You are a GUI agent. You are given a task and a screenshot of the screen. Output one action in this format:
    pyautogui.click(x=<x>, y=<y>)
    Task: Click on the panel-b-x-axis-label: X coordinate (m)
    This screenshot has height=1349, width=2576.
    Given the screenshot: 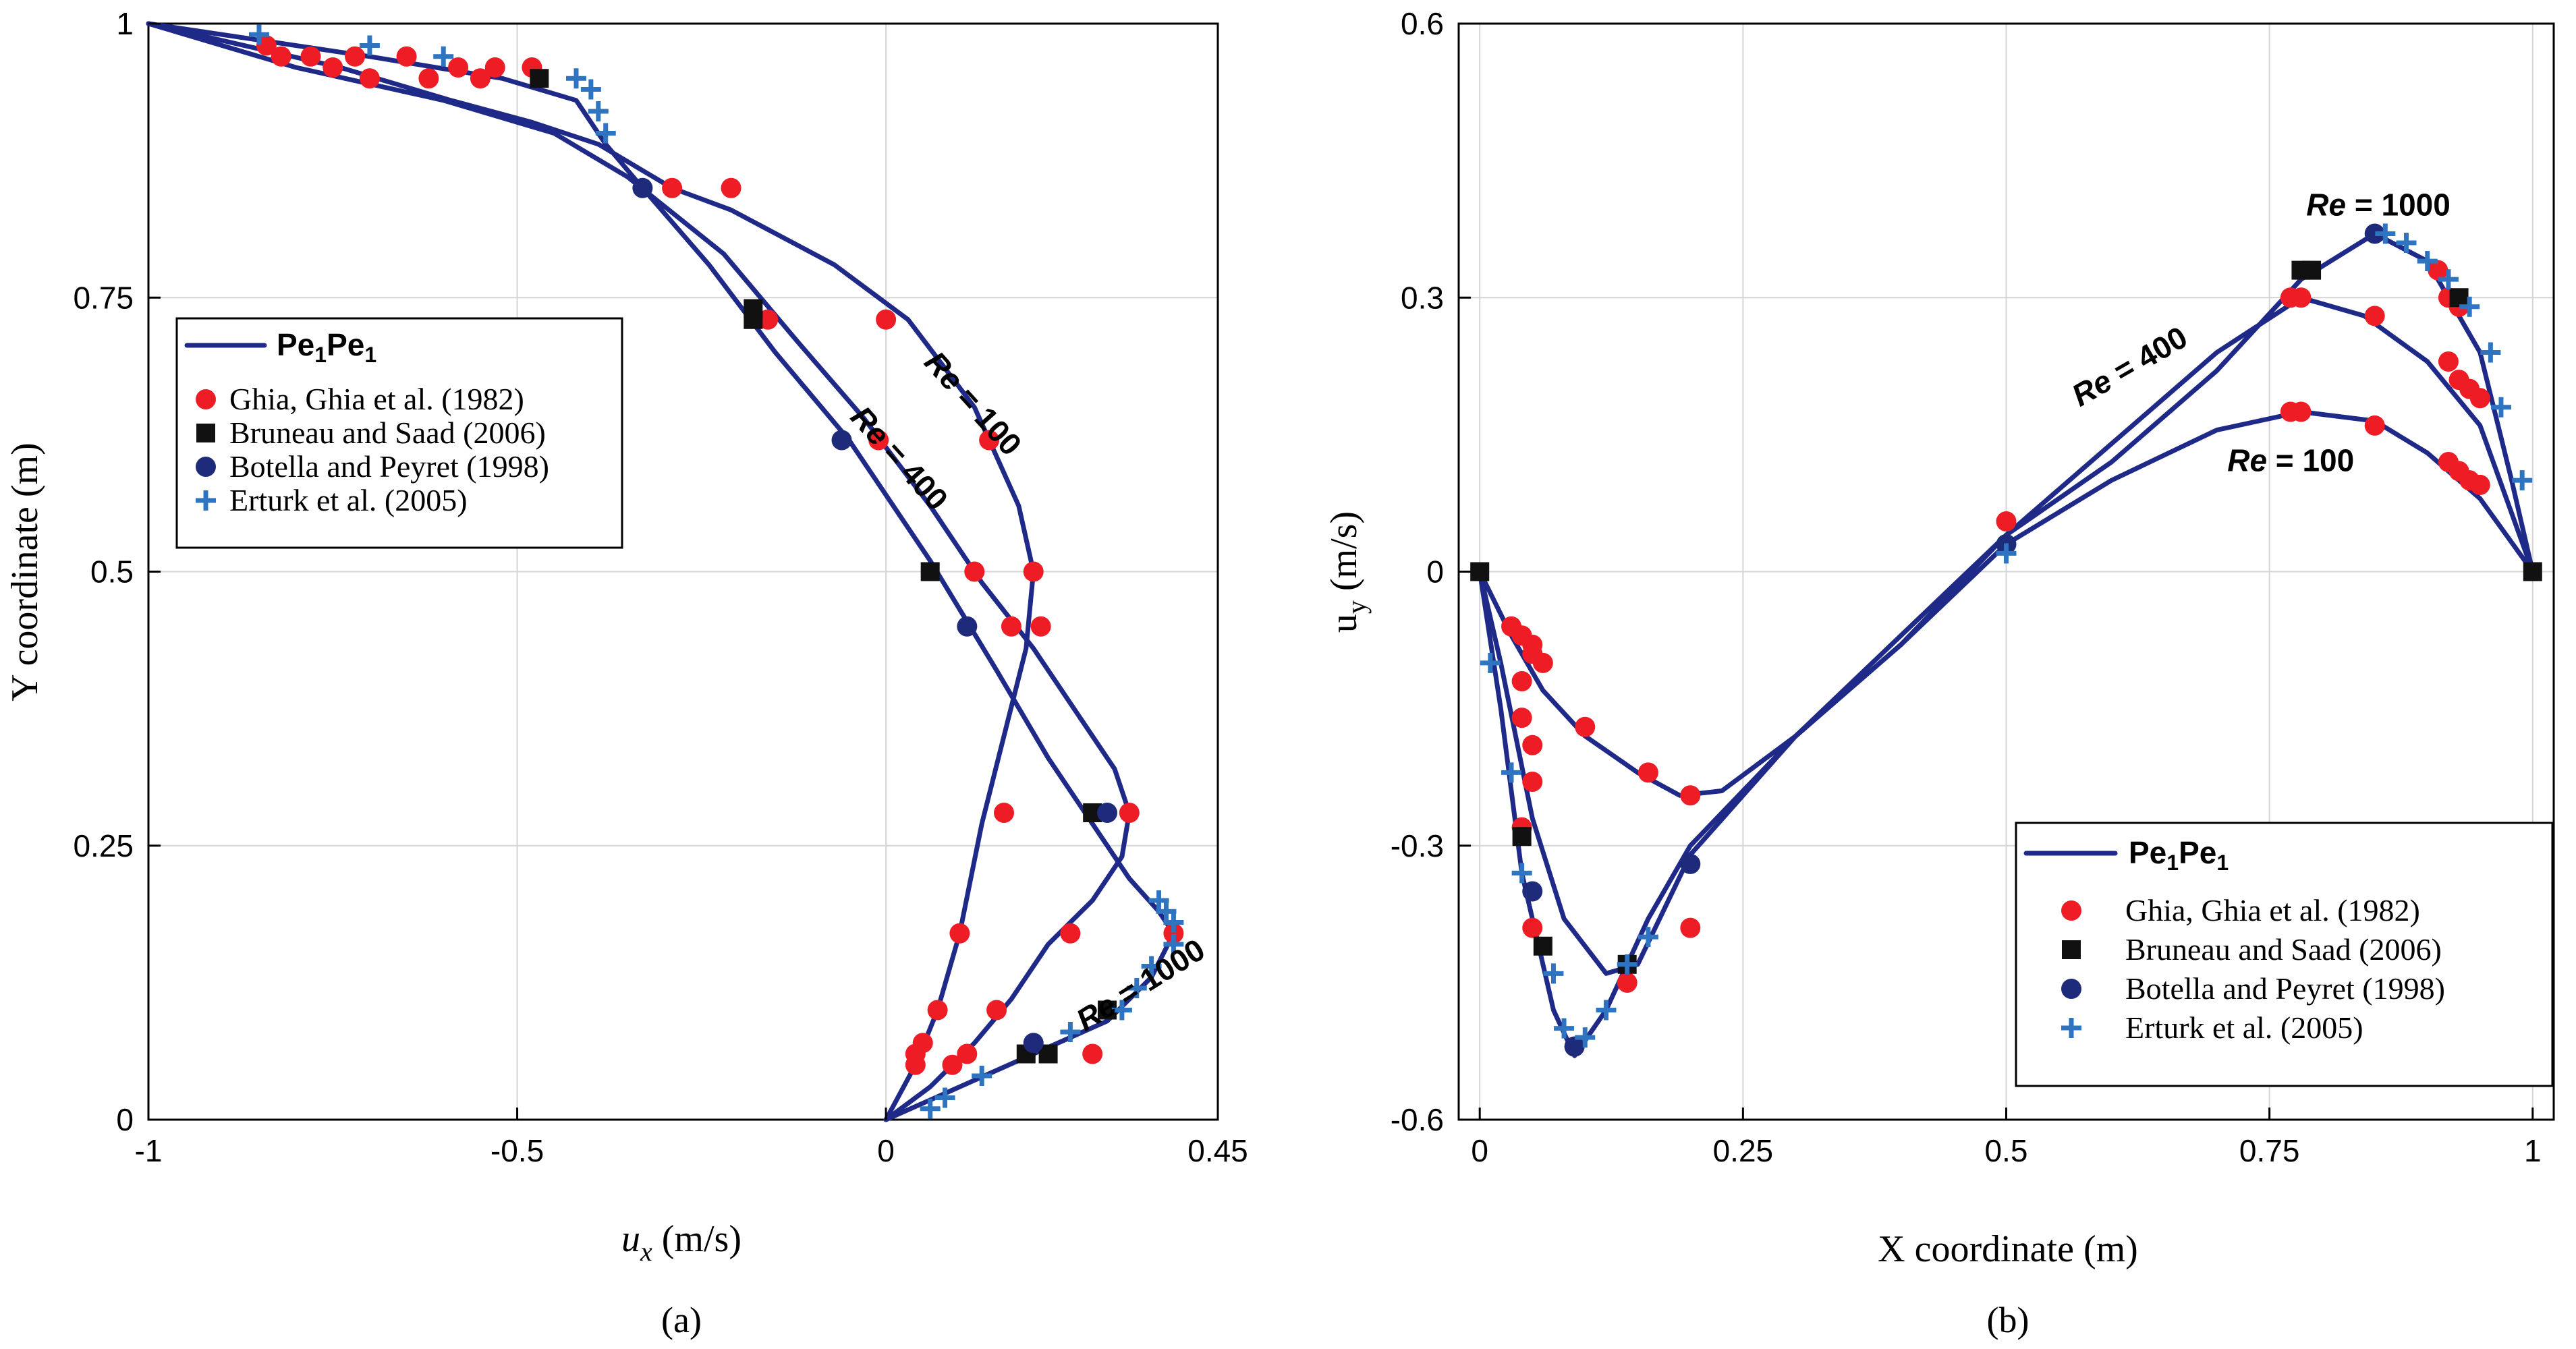 What is the action you would take?
    pyautogui.click(x=2008, y=1249)
    